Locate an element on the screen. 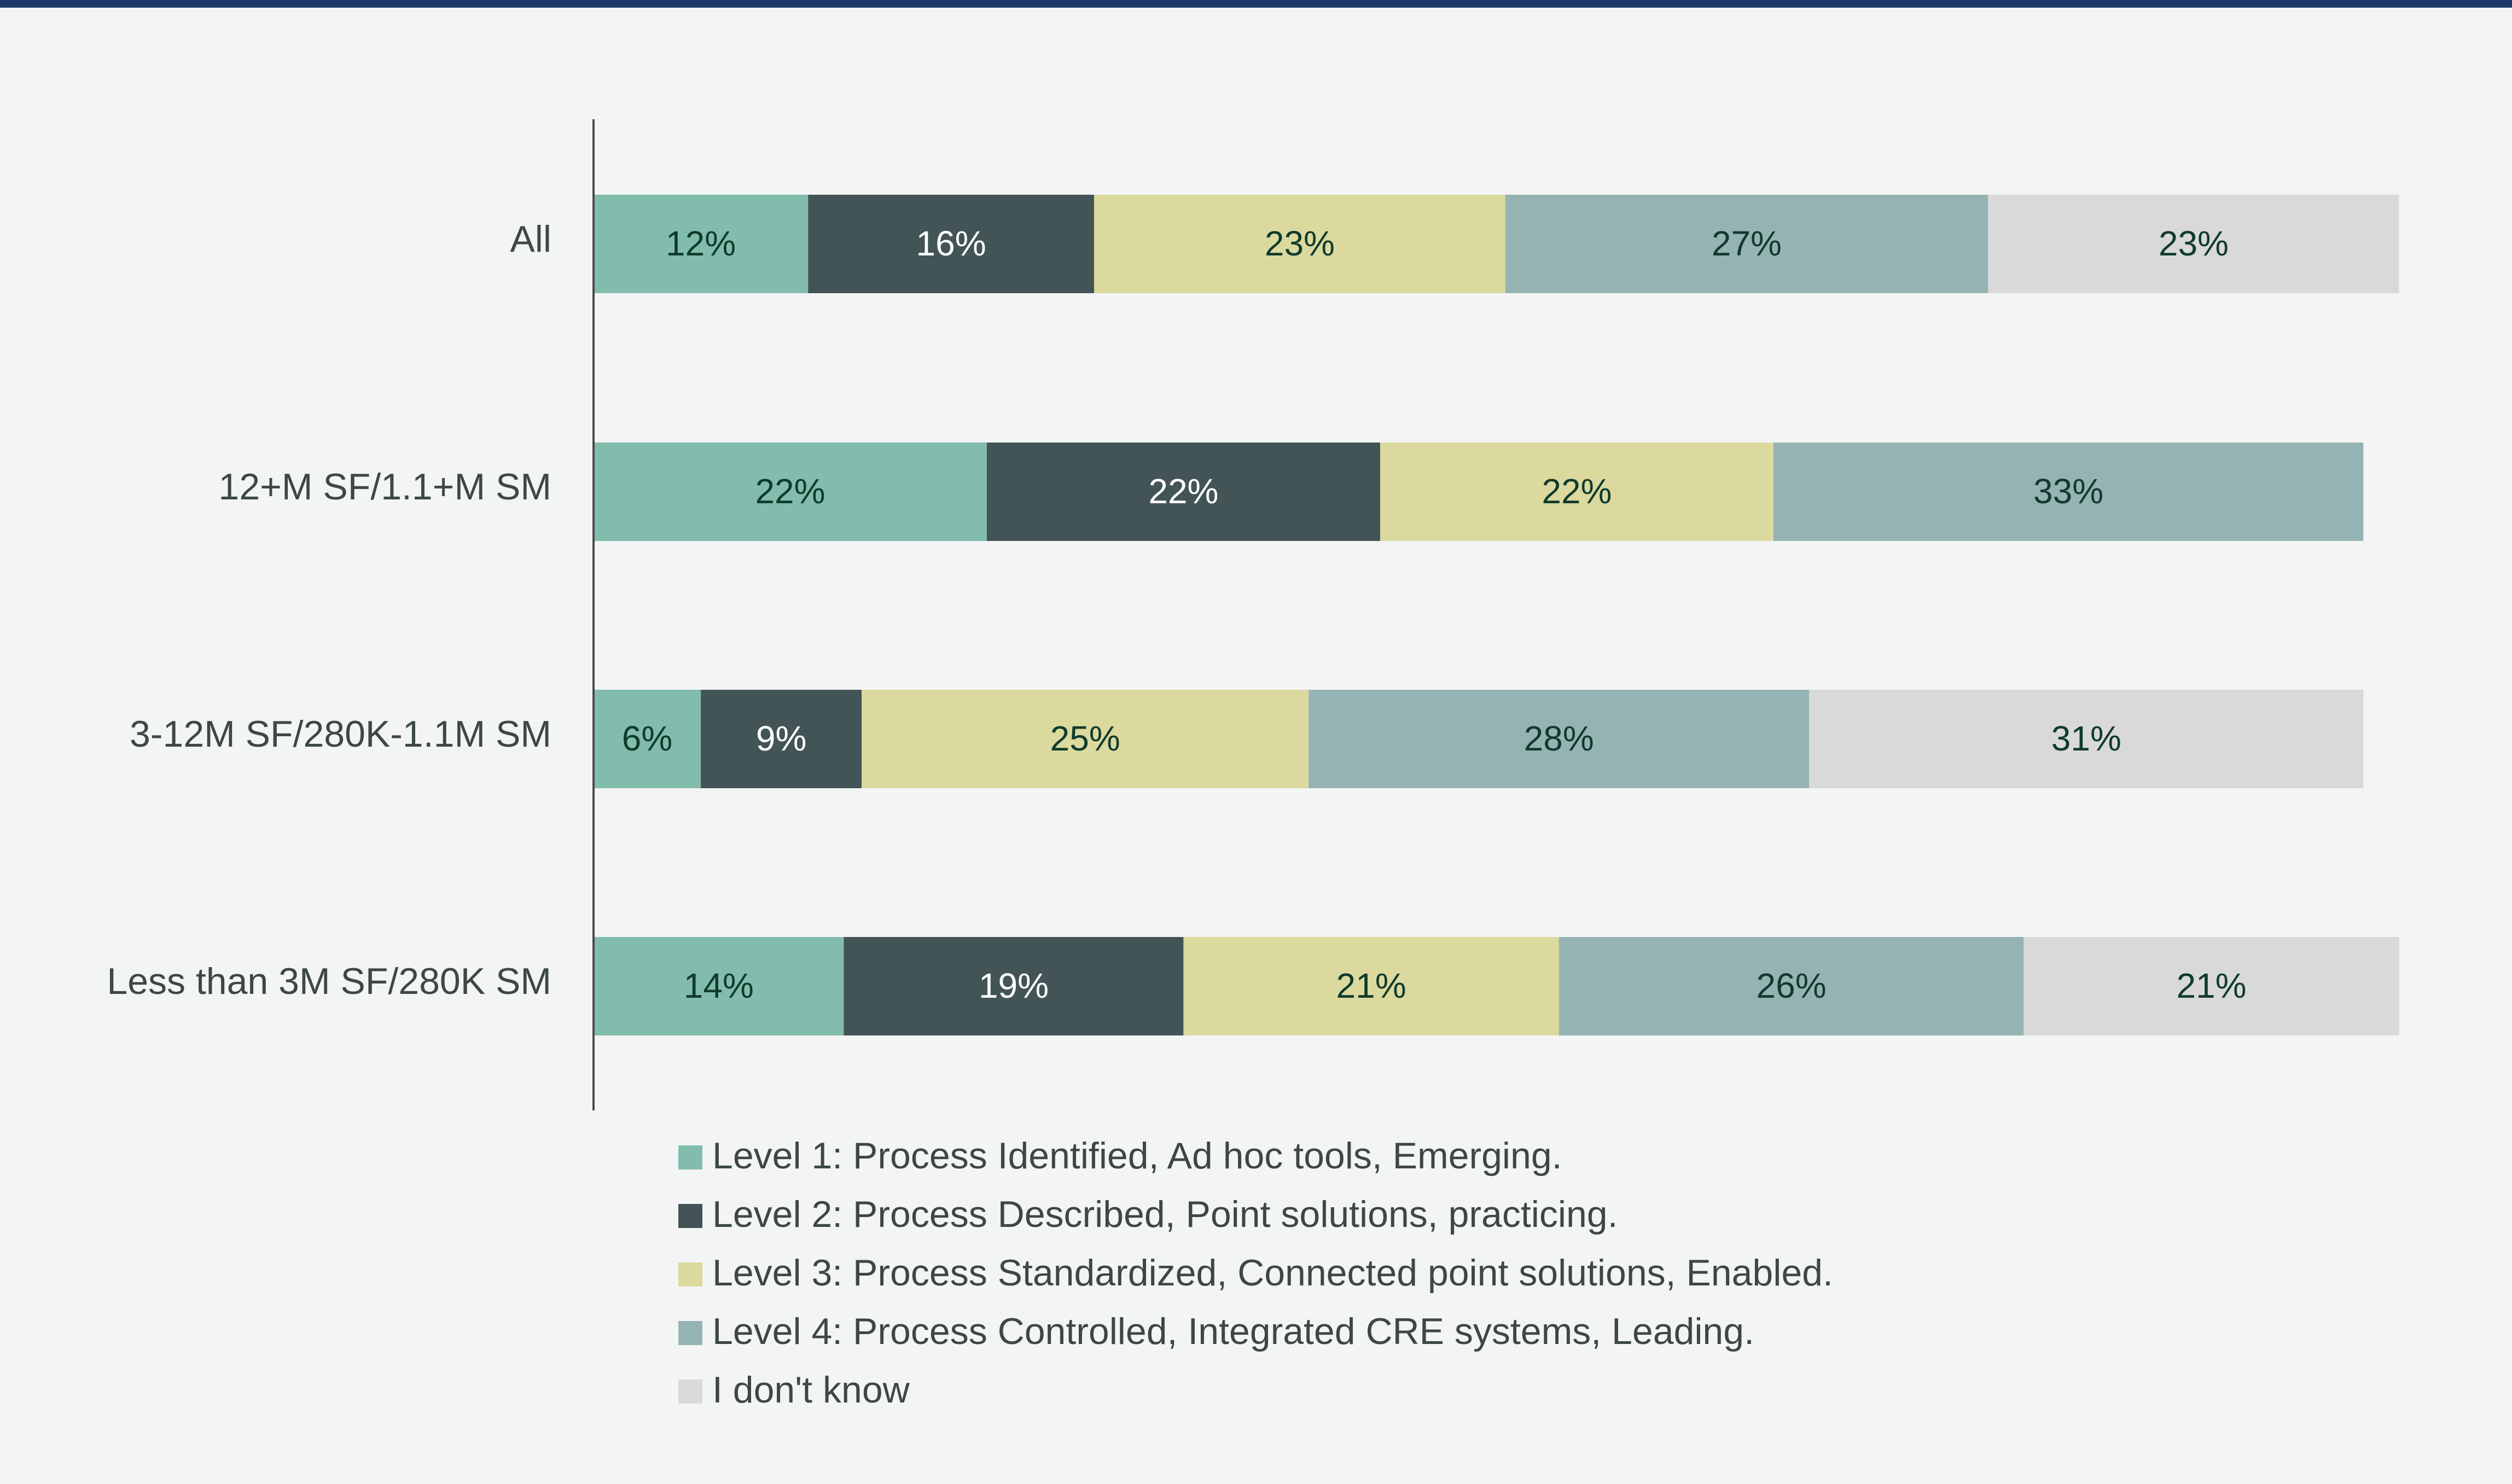  top-rule is located at coordinates (1256, 4).